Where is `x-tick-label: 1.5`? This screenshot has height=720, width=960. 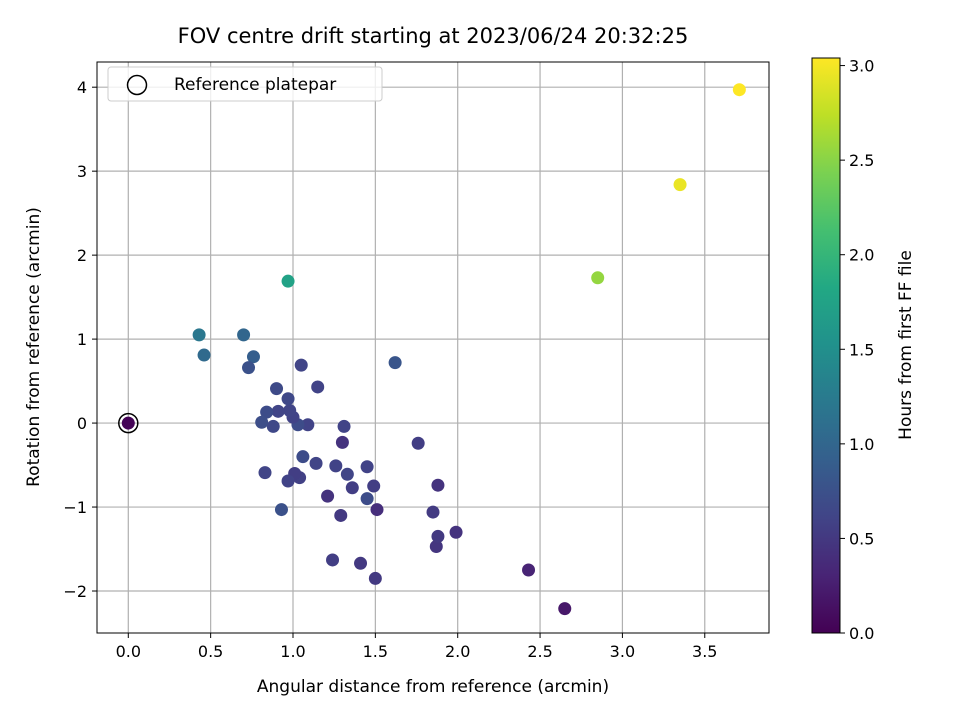
x-tick-label: 1.5 is located at coordinates (375, 651).